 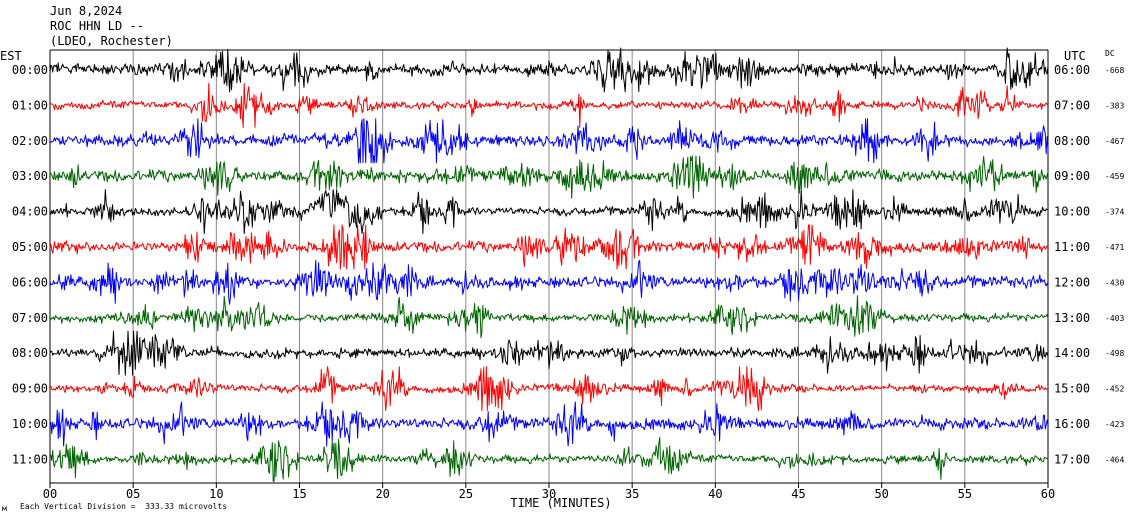 What do you see at coordinates (549, 494) in the screenshot?
I see `x-tick-label: 30` at bounding box center [549, 494].